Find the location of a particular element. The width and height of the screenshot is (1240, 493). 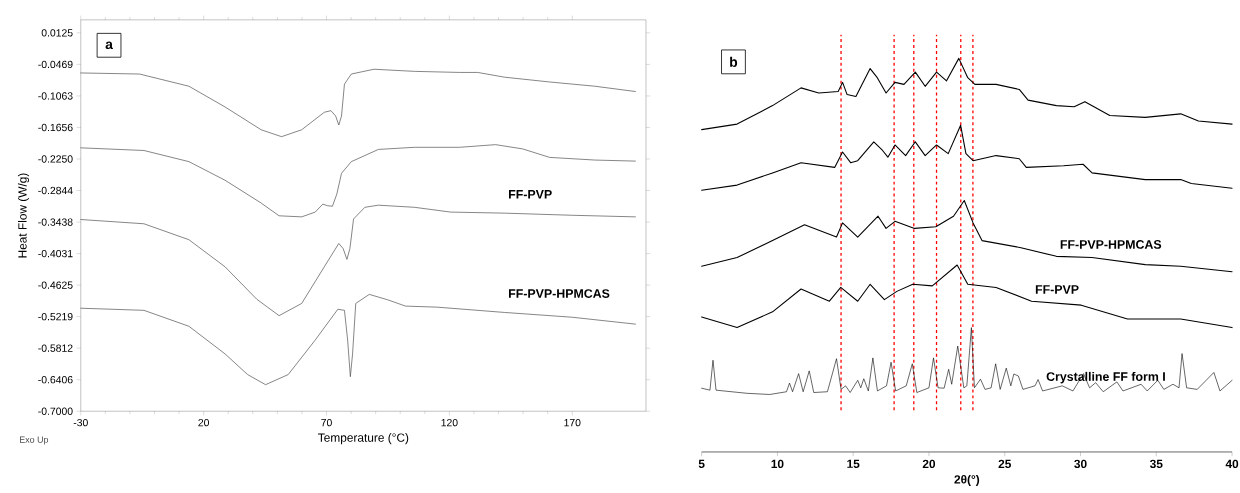

y-tick-label: -0.7000 is located at coordinates (55, 411).